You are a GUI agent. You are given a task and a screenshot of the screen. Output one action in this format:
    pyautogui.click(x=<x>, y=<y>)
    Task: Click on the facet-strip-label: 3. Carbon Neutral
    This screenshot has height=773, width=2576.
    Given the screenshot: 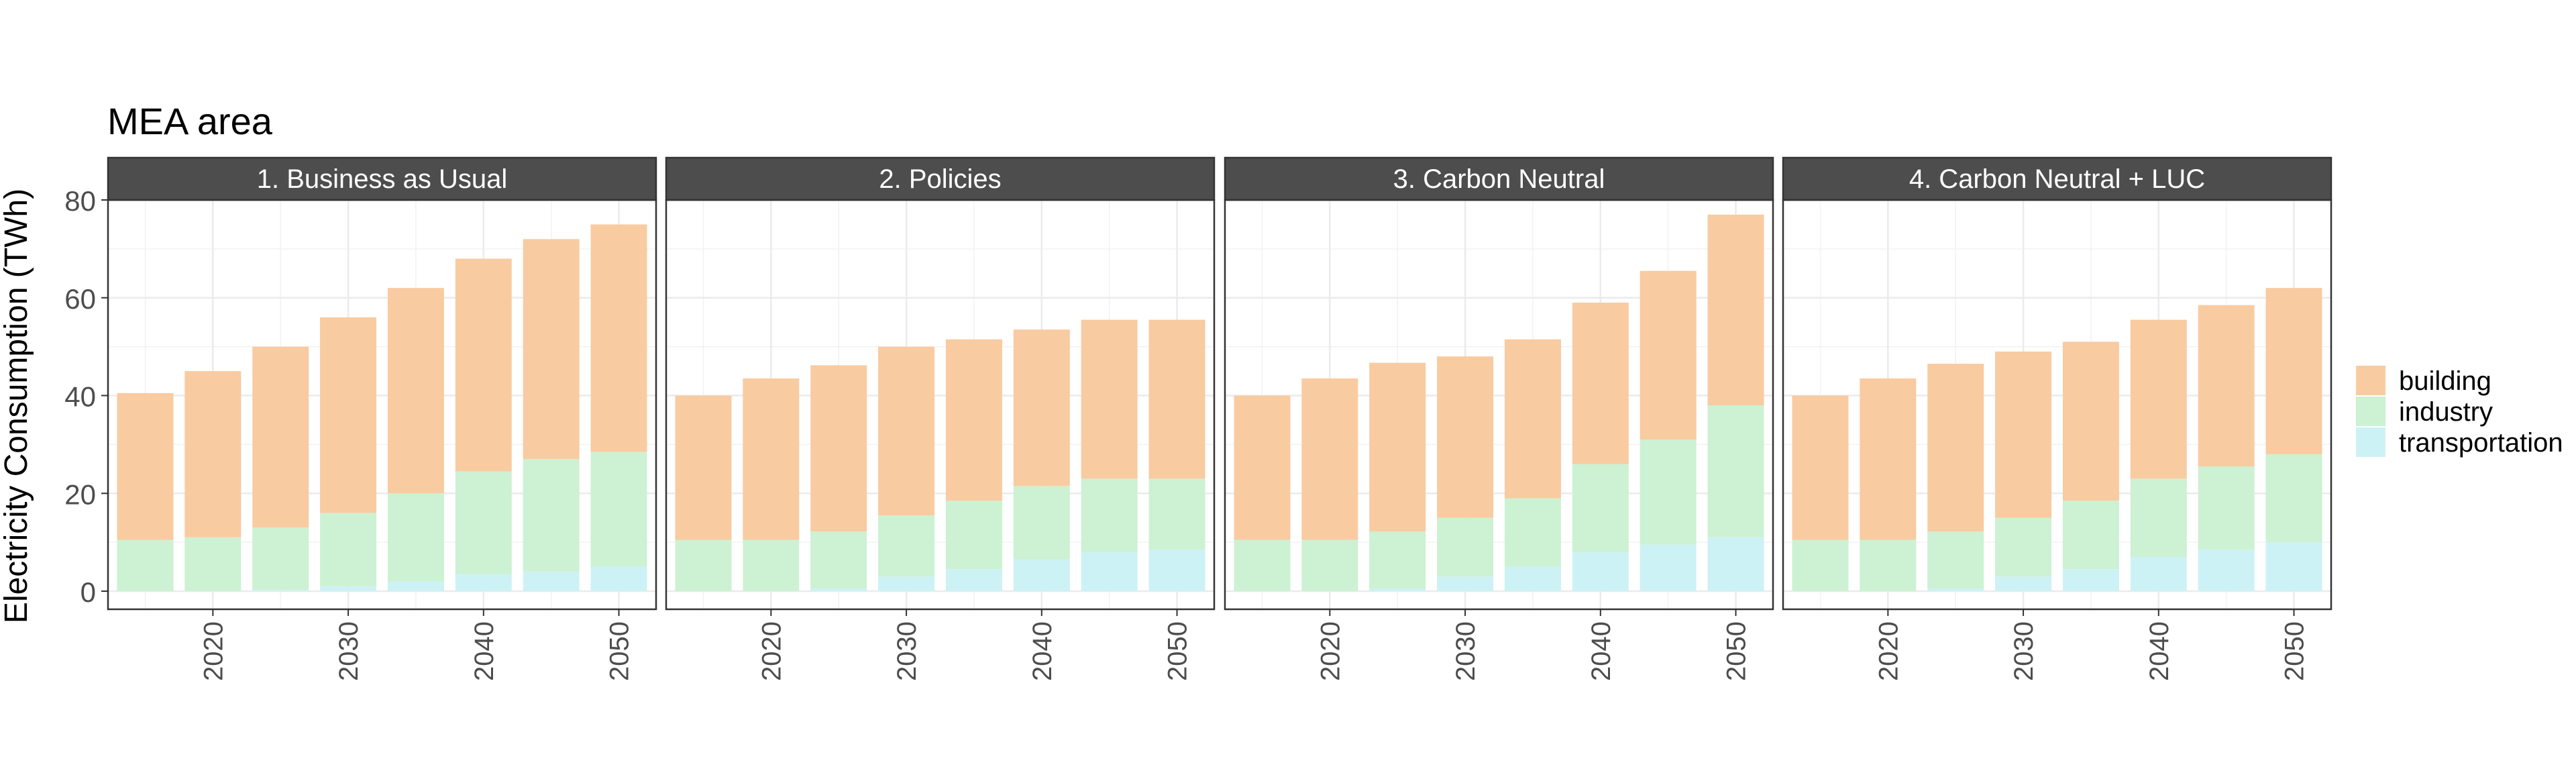 What is the action you would take?
    pyautogui.click(x=1499, y=179)
    